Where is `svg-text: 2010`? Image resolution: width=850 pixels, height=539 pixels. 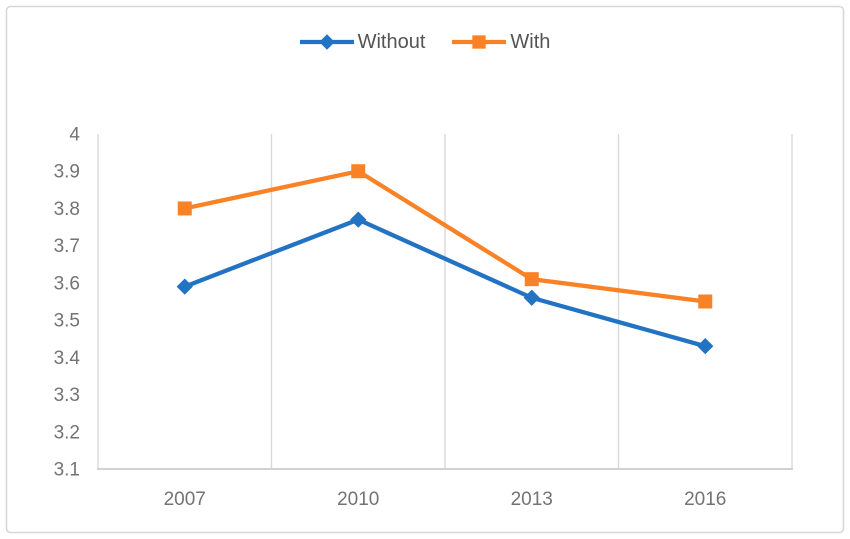
svg-text: 2010 is located at coordinates (358, 499).